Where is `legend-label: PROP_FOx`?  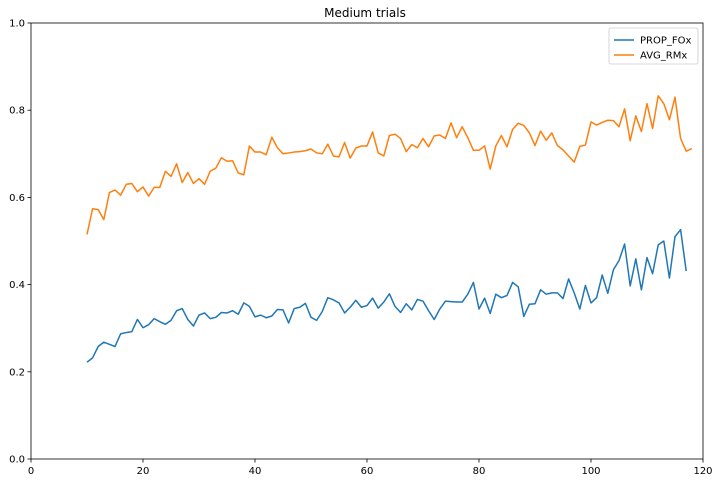
legend-label: PROP_FOx is located at coordinates (666, 41).